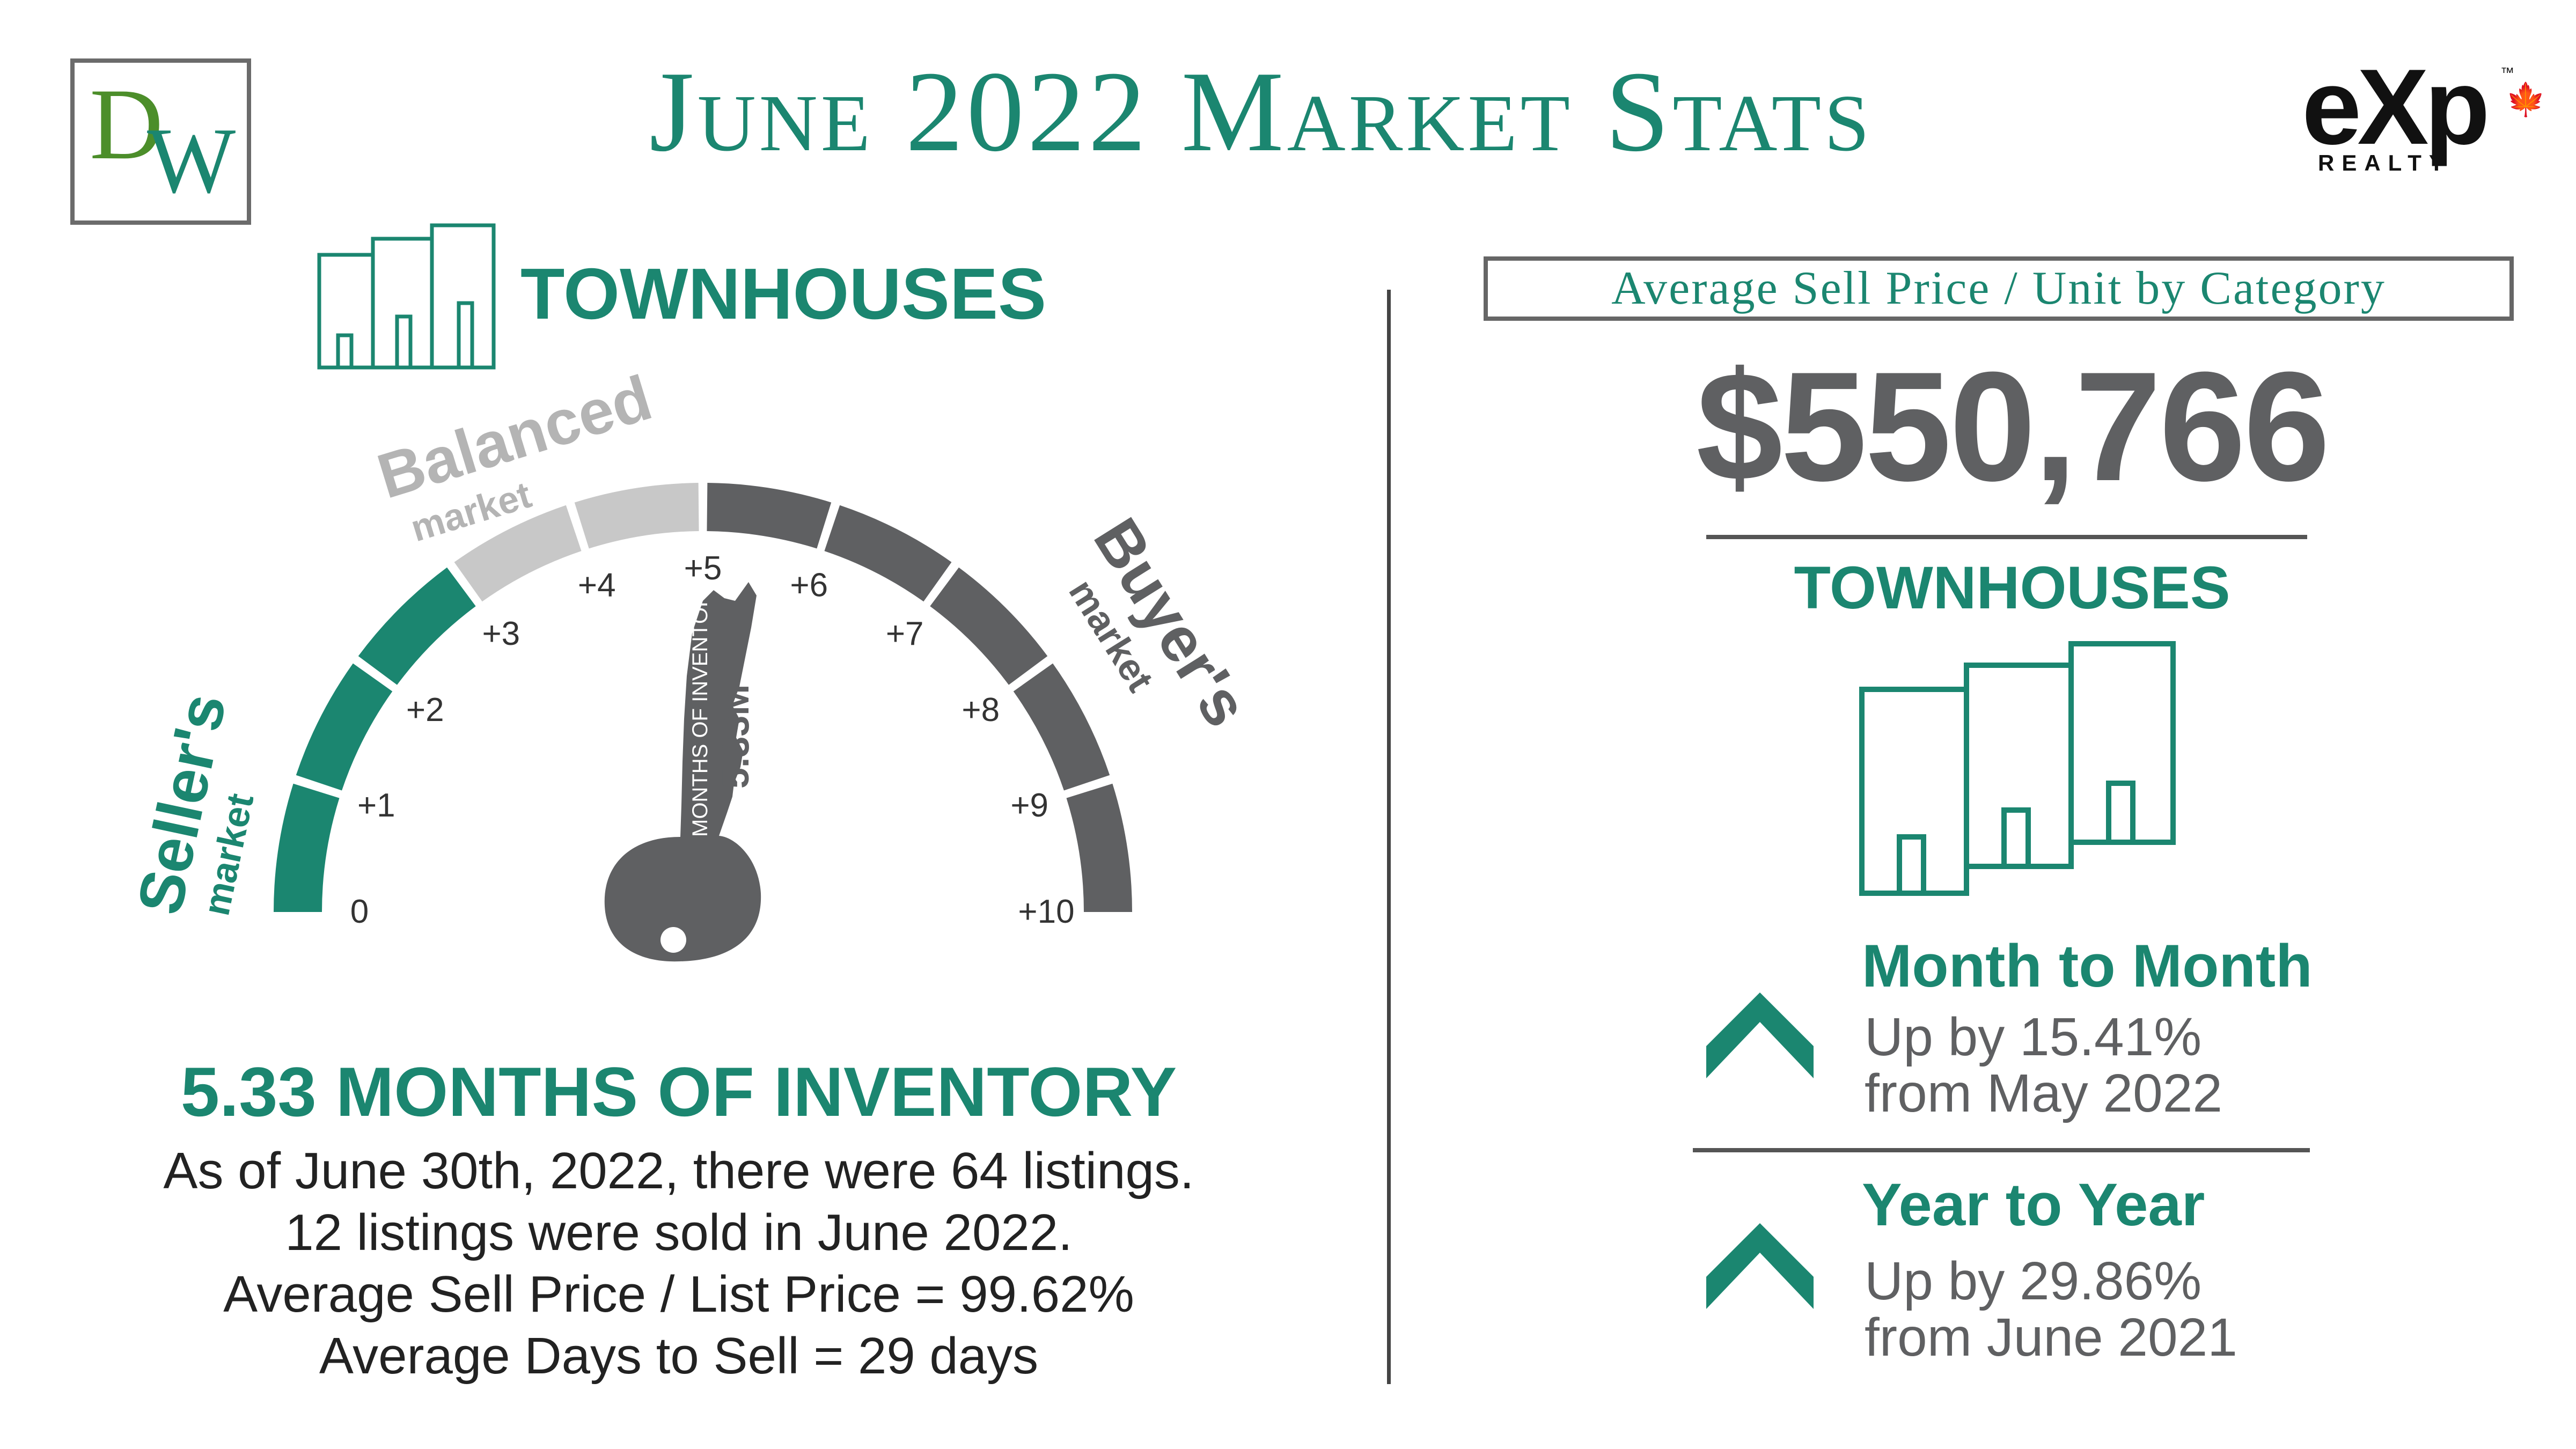 The image size is (2576, 1449). Describe the element at coordinates (2033, 1281) in the screenshot. I see `year-to-year-change: Up by 29.86%` at that location.